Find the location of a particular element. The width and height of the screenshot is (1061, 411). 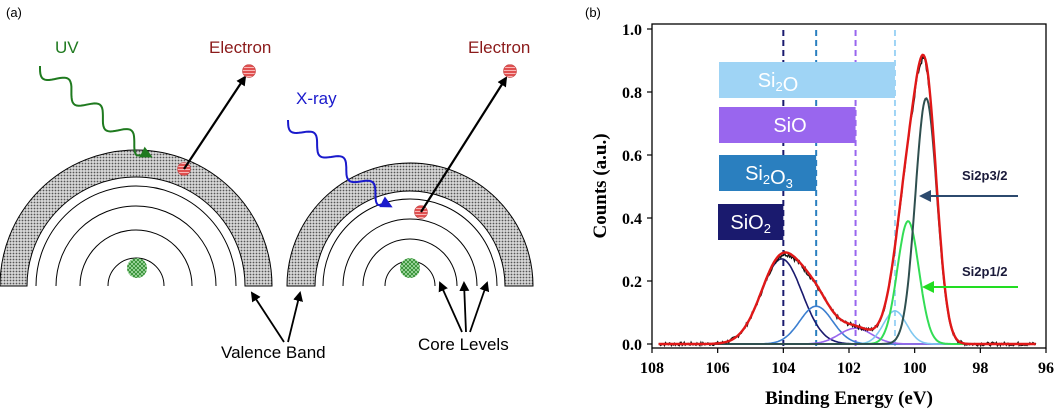

legend-box-si2o3: Si2O3 is located at coordinates (768, 173).